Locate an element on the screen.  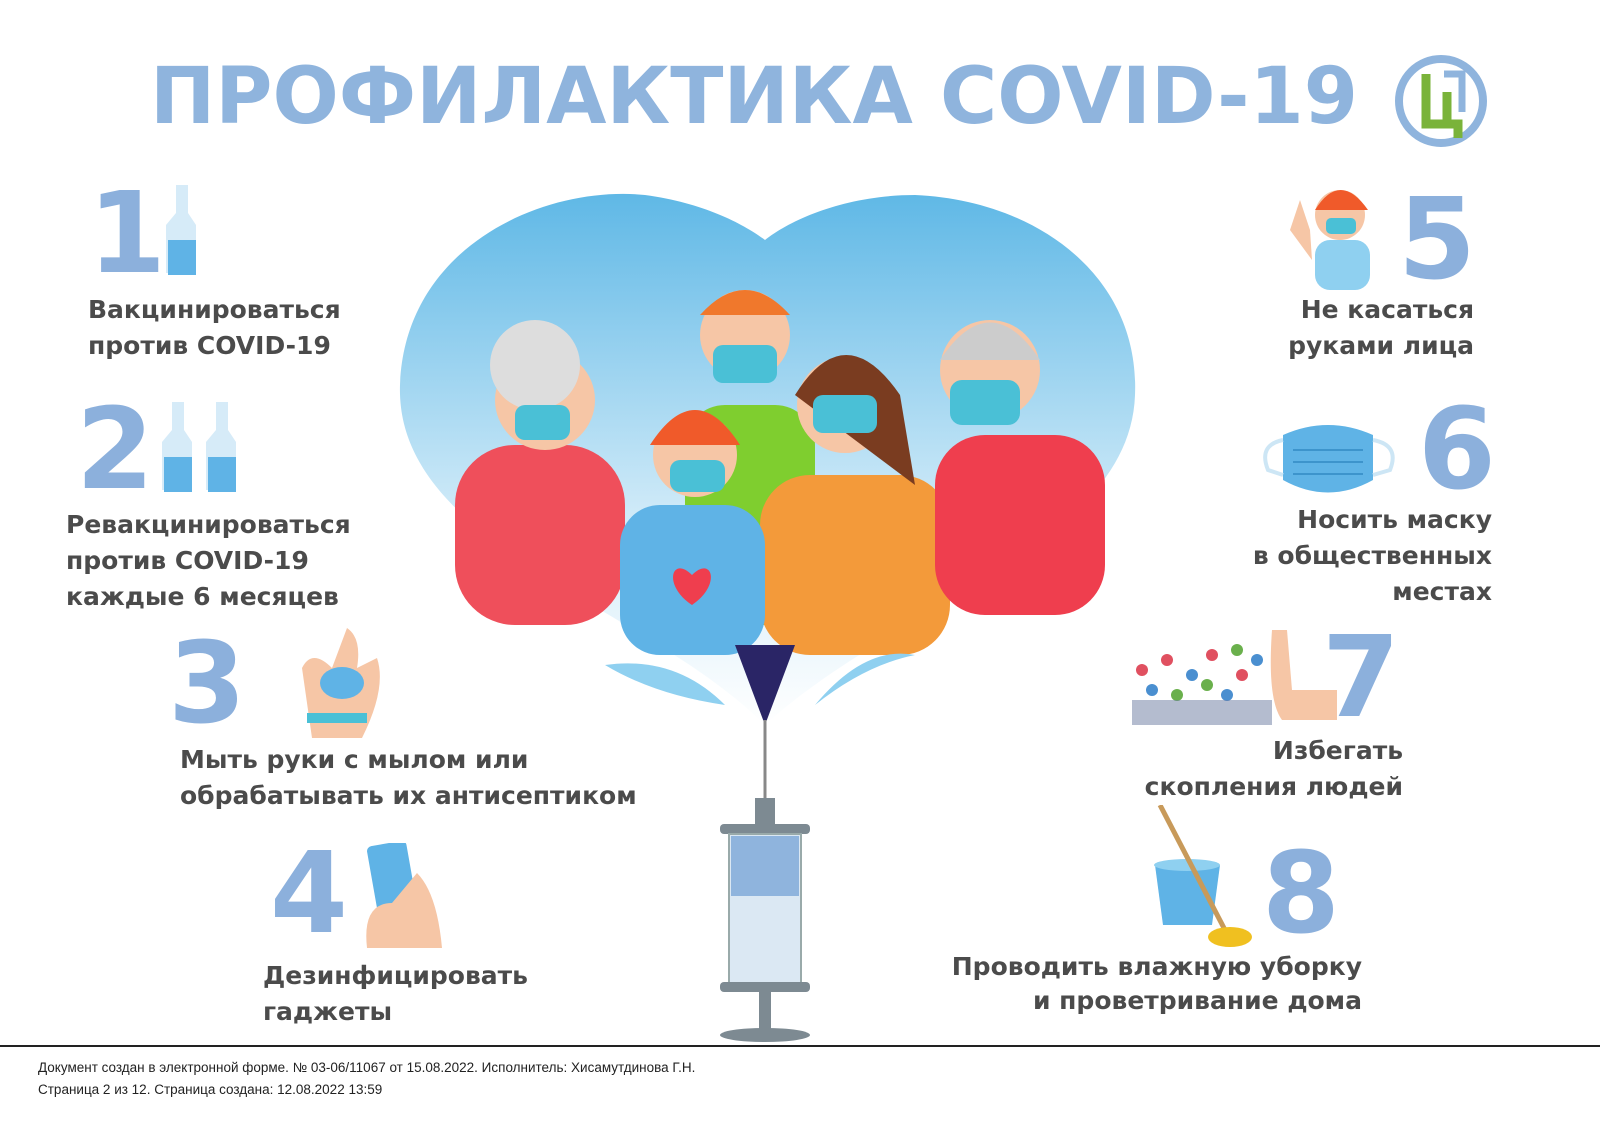
step-2-number: 2 is located at coordinates (115, 450).